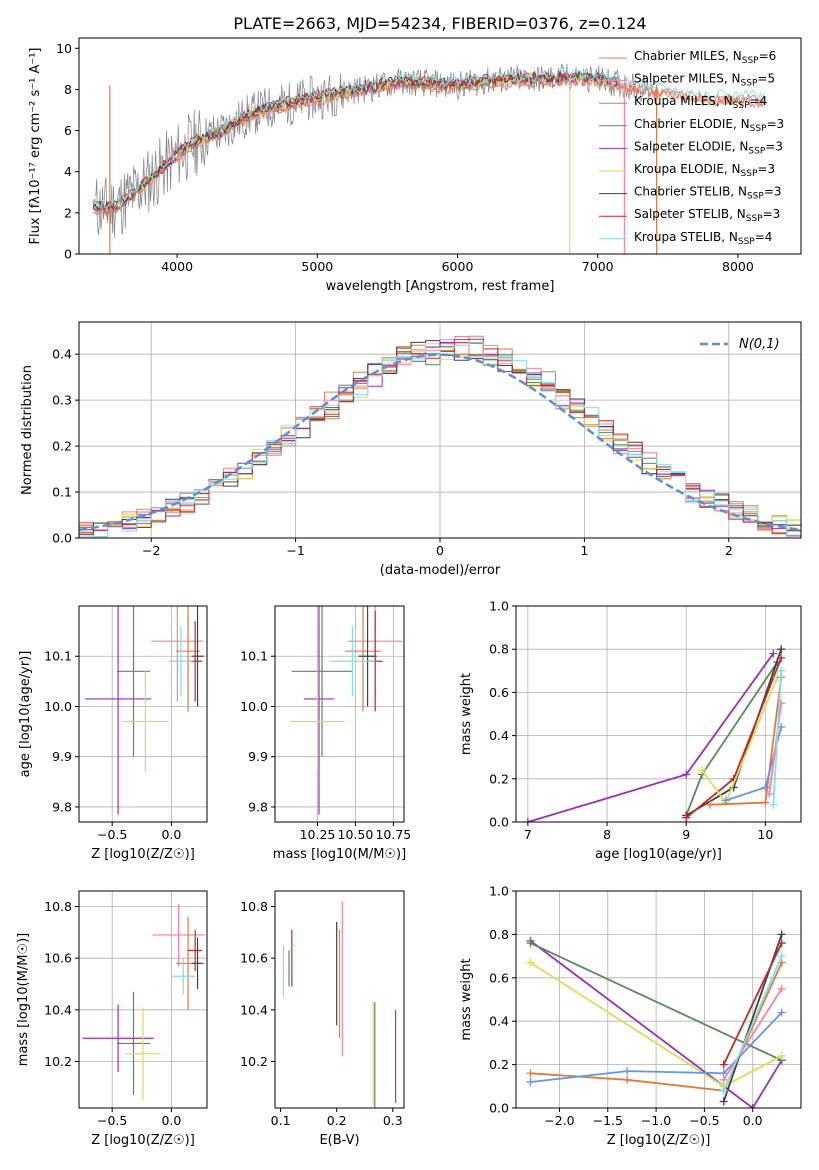  I want to click on mass_vs_Z-plot-area, so click(143, 1002).